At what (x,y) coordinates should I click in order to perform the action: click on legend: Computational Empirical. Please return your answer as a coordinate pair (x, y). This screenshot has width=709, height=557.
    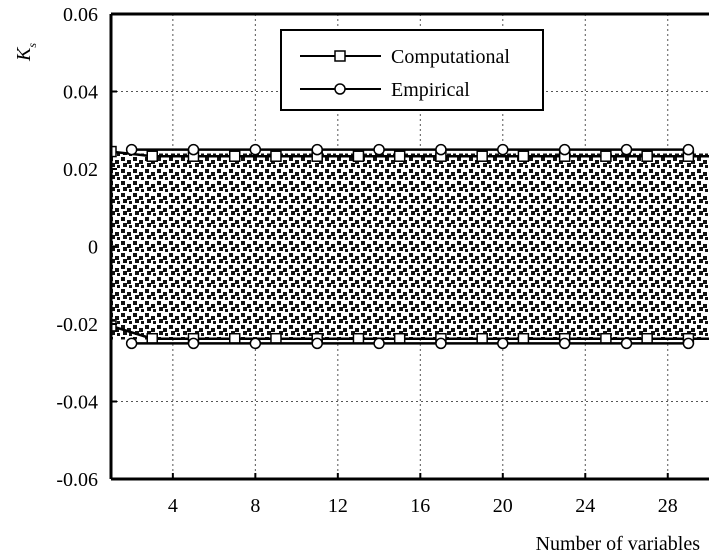
    Looking at the image, I should click on (412, 70).